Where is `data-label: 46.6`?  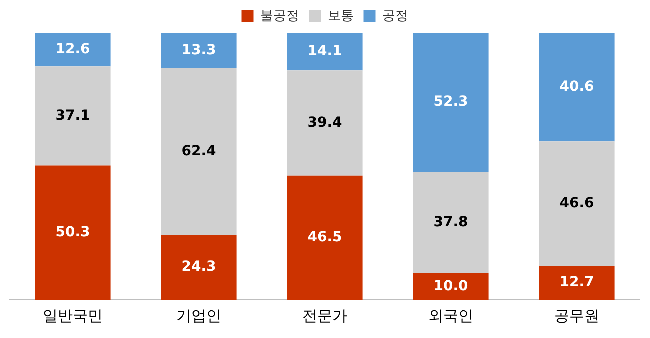
data-label: 46.6 is located at coordinates (577, 204).